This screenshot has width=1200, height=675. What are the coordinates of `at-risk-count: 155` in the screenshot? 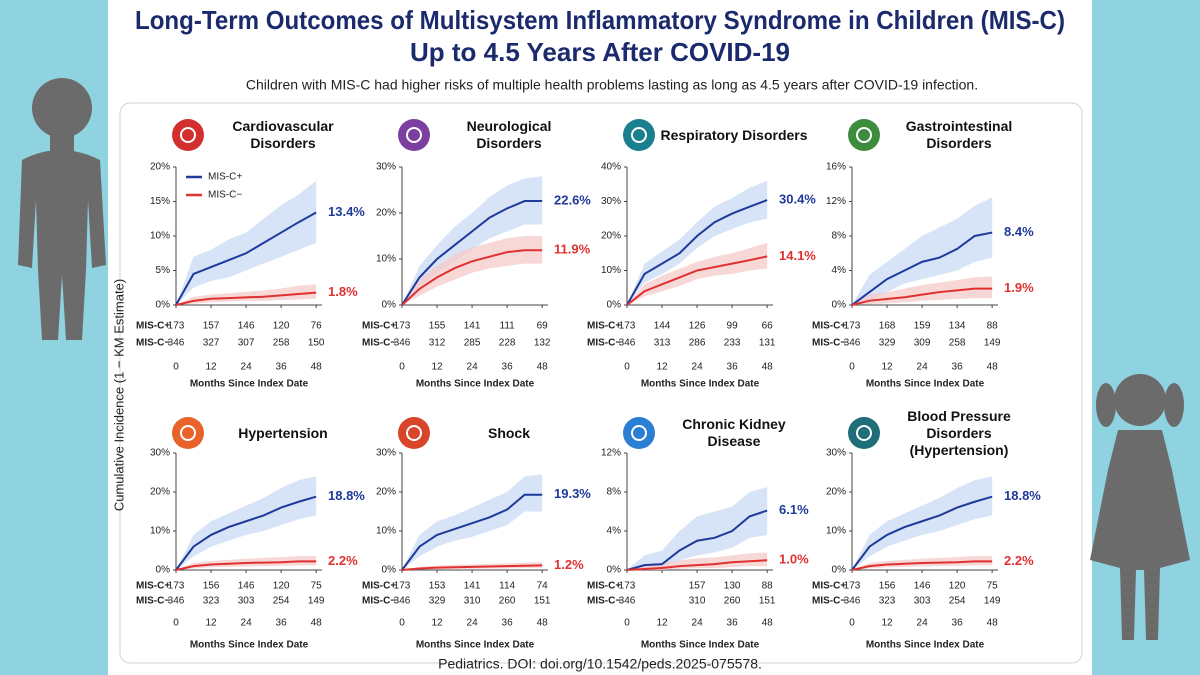 It's located at (437, 326).